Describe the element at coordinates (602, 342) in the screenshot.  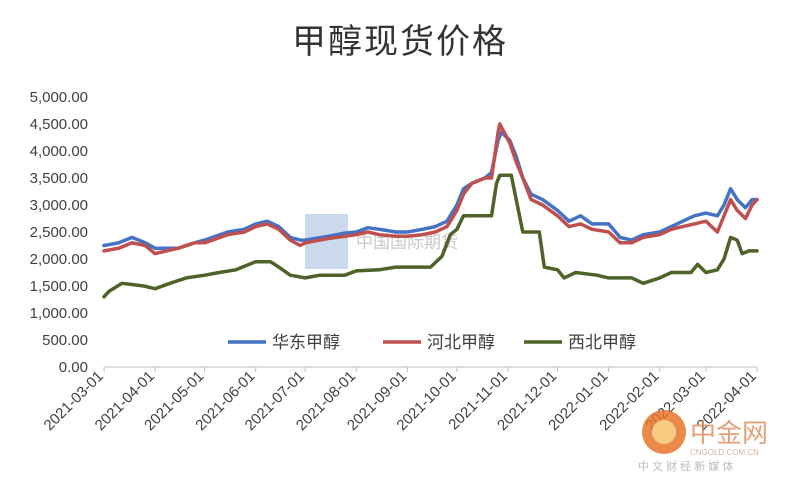
I see `legend-label-3: 西北甲醇` at that location.